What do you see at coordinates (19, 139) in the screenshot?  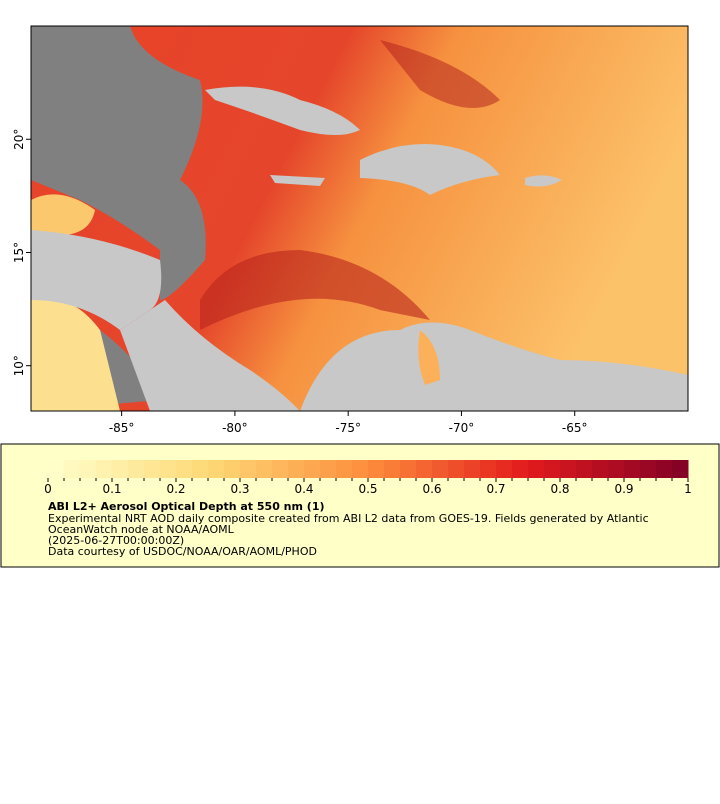 I see `y-tick-label: 20°` at bounding box center [19, 139].